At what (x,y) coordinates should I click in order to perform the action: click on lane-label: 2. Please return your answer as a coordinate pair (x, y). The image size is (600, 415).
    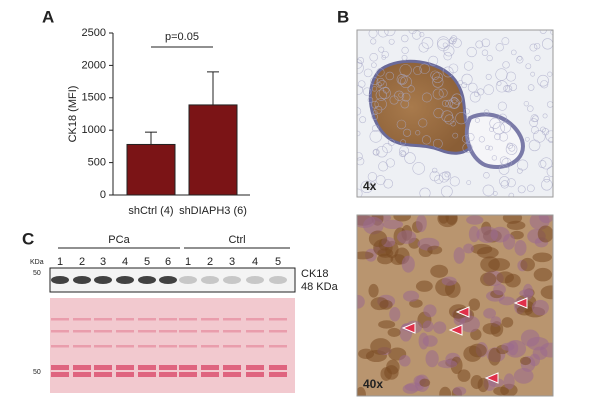
    Looking at the image, I should click on (210, 262).